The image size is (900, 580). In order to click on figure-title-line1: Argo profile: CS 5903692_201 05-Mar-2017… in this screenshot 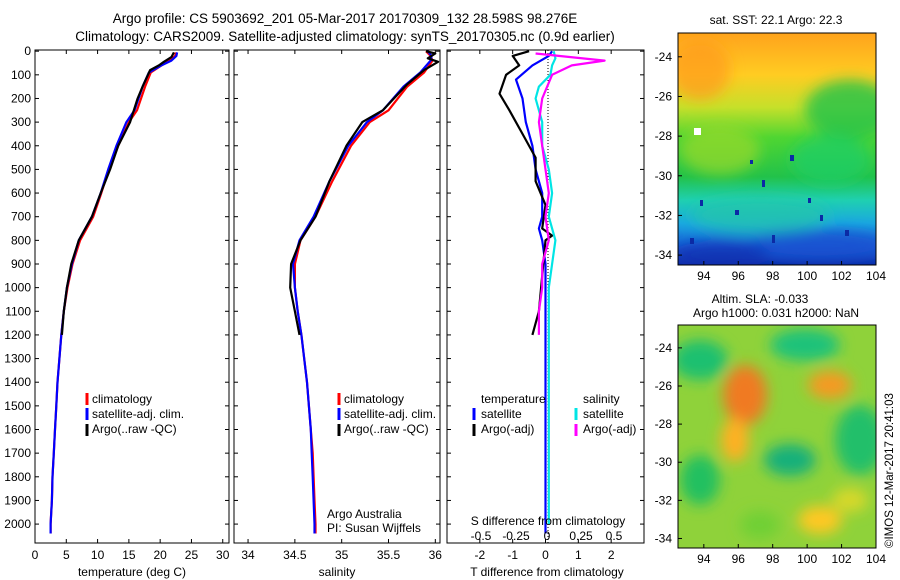, I will do `click(345, 18)`.